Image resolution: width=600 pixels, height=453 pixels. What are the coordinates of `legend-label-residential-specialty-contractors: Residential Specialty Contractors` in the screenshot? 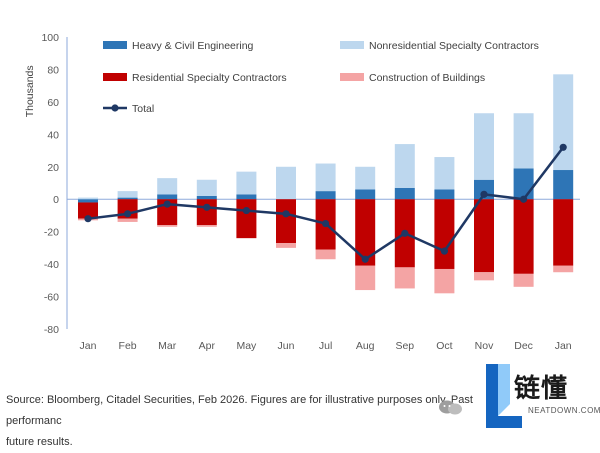 It's located at (209, 78).